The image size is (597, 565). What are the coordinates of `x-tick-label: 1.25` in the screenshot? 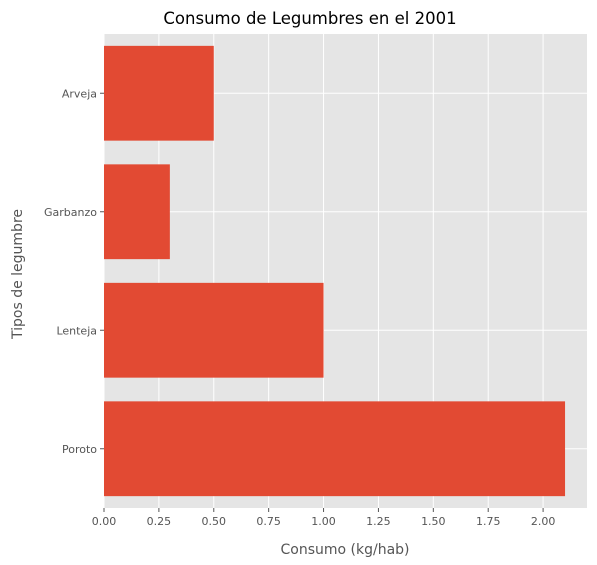 It's located at (378, 521).